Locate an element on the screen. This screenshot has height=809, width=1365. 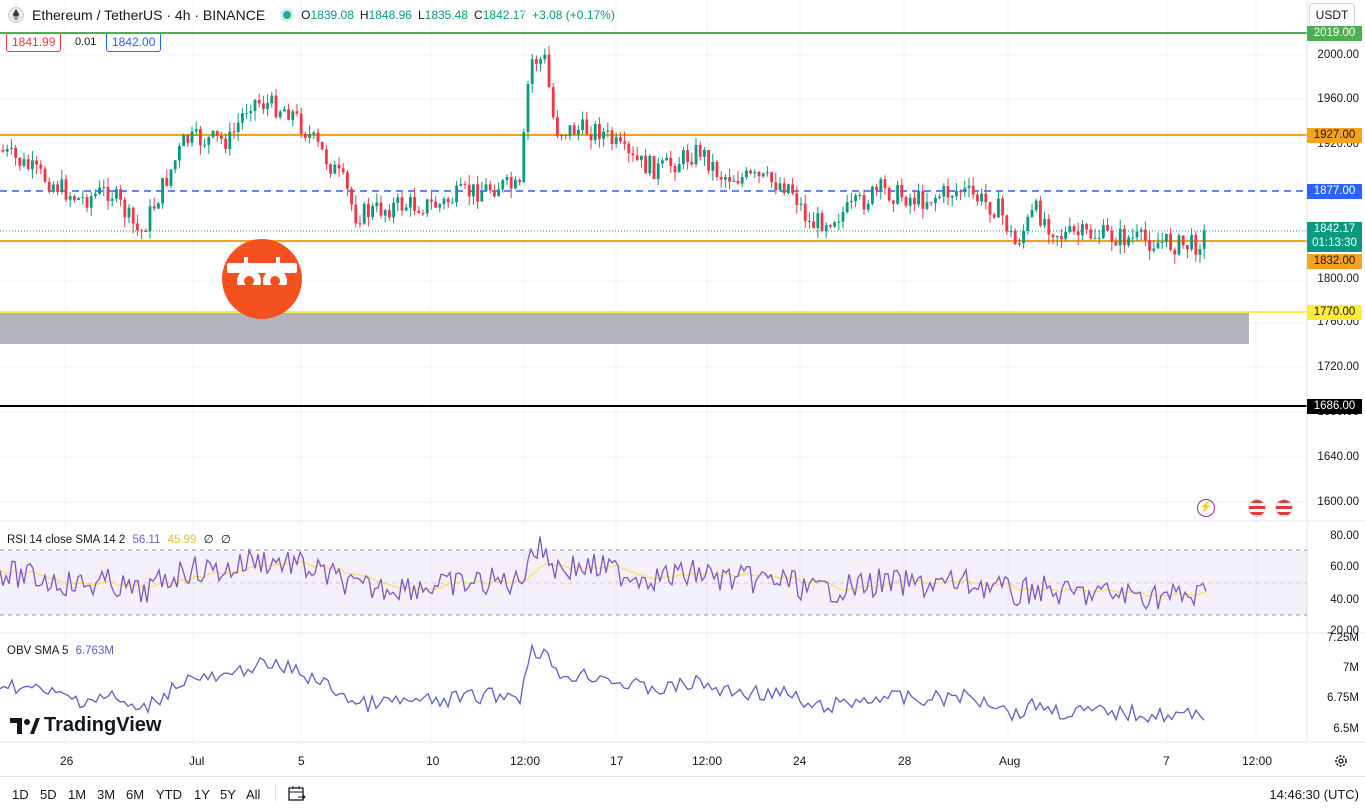
utc-clock: 14:46:30 (UTC) is located at coordinates (1314, 794).